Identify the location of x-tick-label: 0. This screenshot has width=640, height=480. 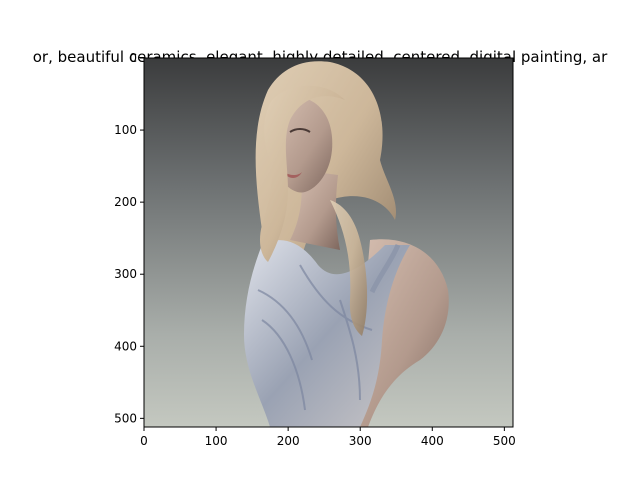
(144, 441).